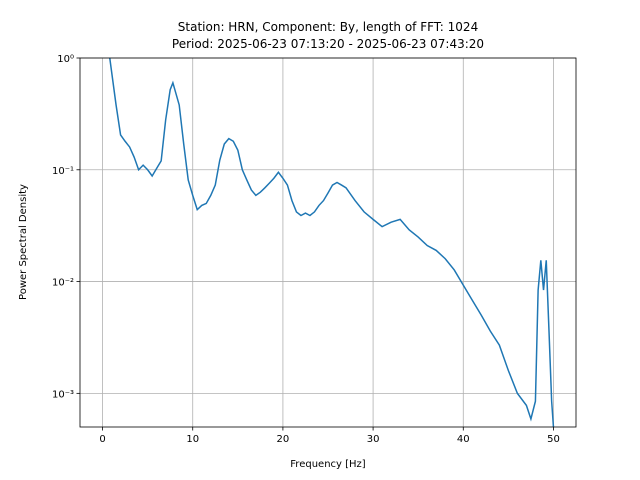 The image size is (640, 480). I want to click on y-tick-label: 10⁰, so click(65, 59).